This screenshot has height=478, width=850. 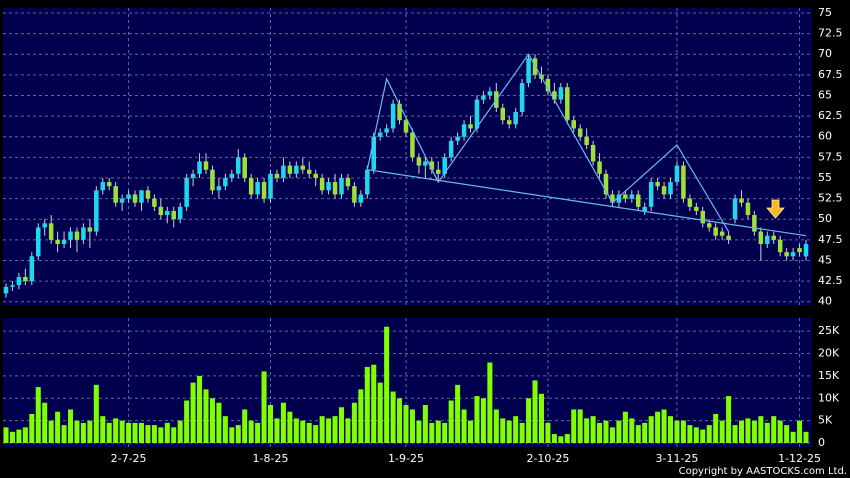 What do you see at coordinates (829, 353) in the screenshot?
I see `y-tick-label: 20K` at bounding box center [829, 353].